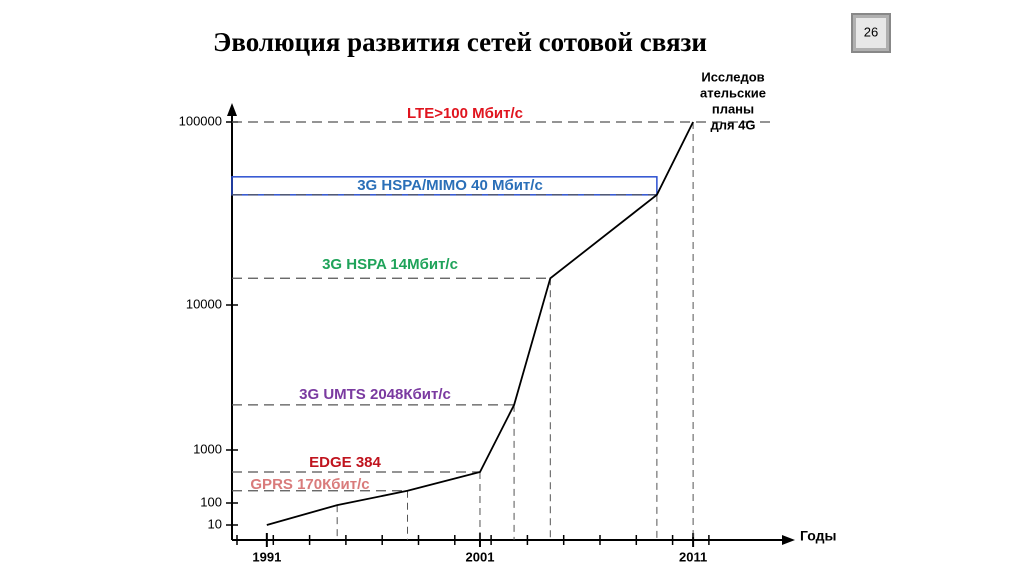  Describe the element at coordinates (309, 484) in the screenshot. I see `annotation: GPRS 170Кбит/с` at that location.